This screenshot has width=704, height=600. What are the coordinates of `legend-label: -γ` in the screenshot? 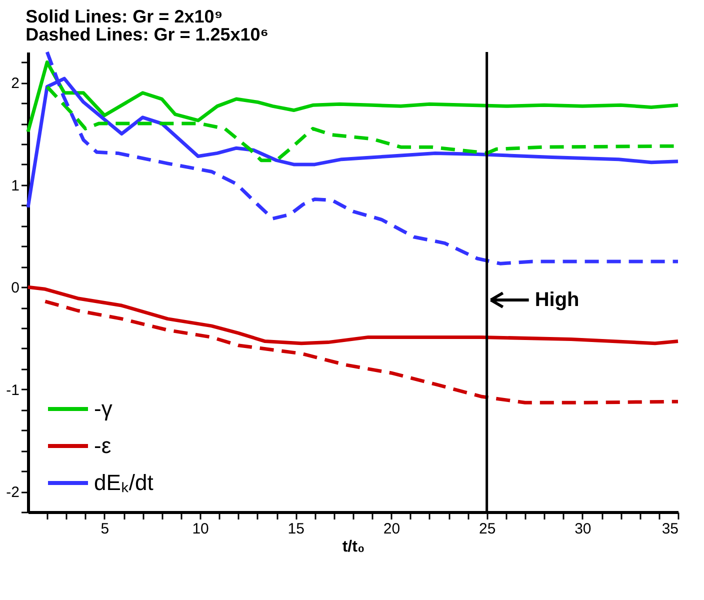 It's located at (103, 408).